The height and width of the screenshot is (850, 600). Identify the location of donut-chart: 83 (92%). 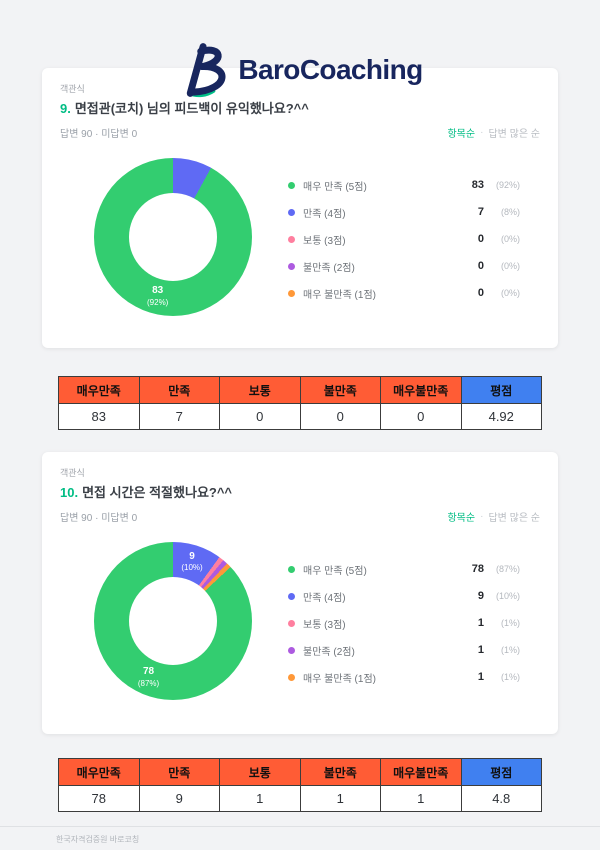
(173, 236).